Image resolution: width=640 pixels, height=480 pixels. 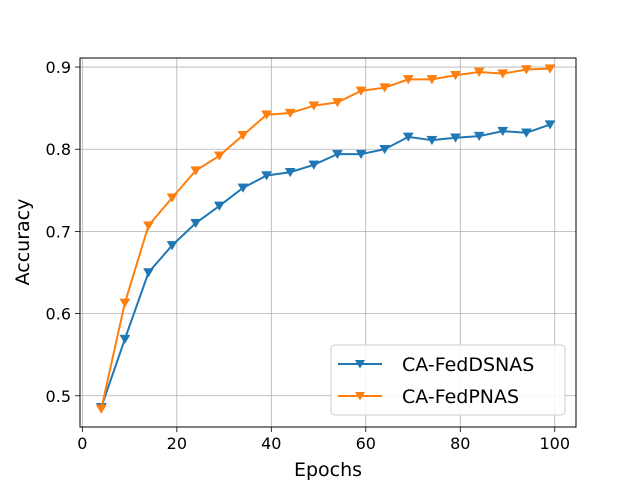 What do you see at coordinates (58, 396) in the screenshot?
I see `y-tick-label: 0.5` at bounding box center [58, 396].